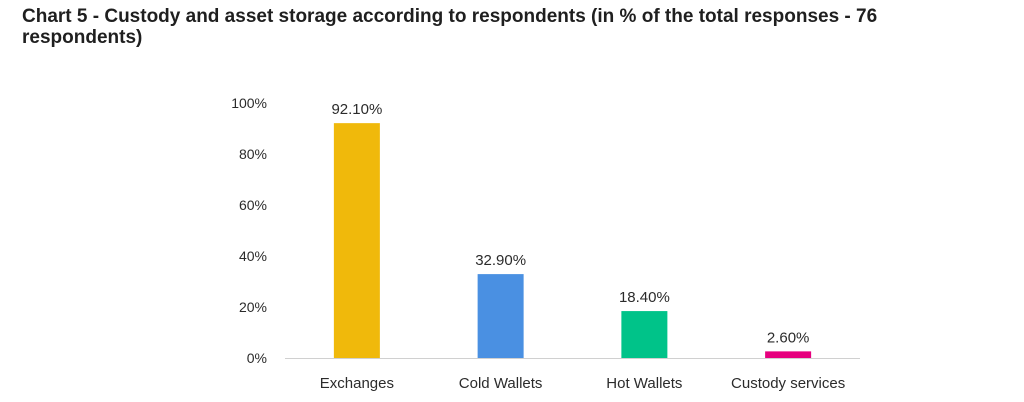 The height and width of the screenshot is (402, 1024). Describe the element at coordinates (249, 103) in the screenshot. I see `y-tick-label: 100%` at that location.